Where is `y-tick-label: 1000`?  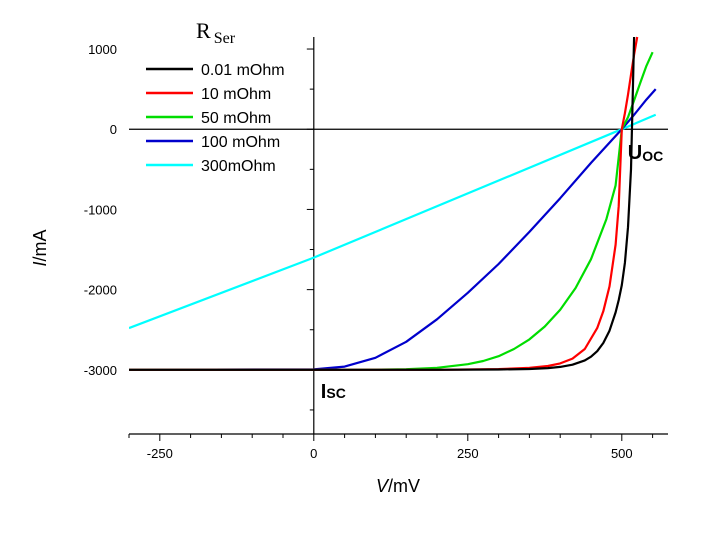 y-tick-label: 1000 is located at coordinates (102, 49).